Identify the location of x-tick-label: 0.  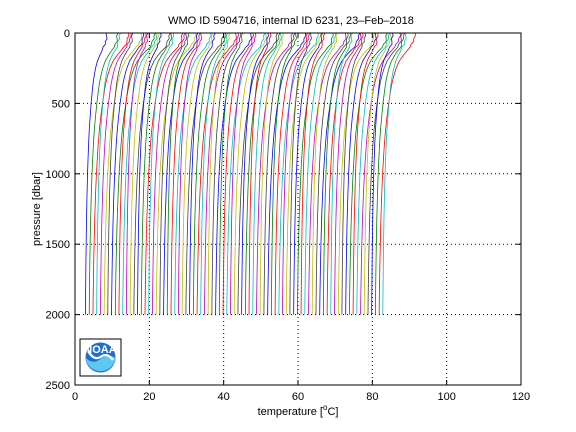
(75, 397).